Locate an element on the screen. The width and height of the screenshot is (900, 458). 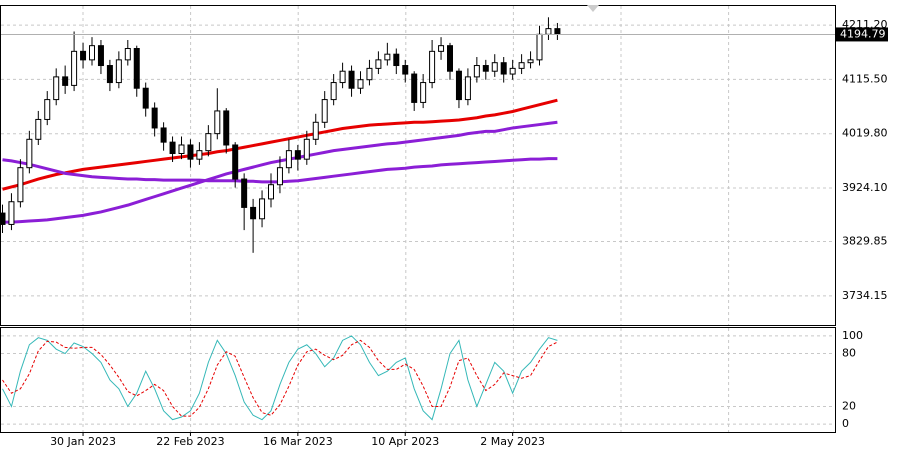
oscillator-line is located at coordinates (280, 378).